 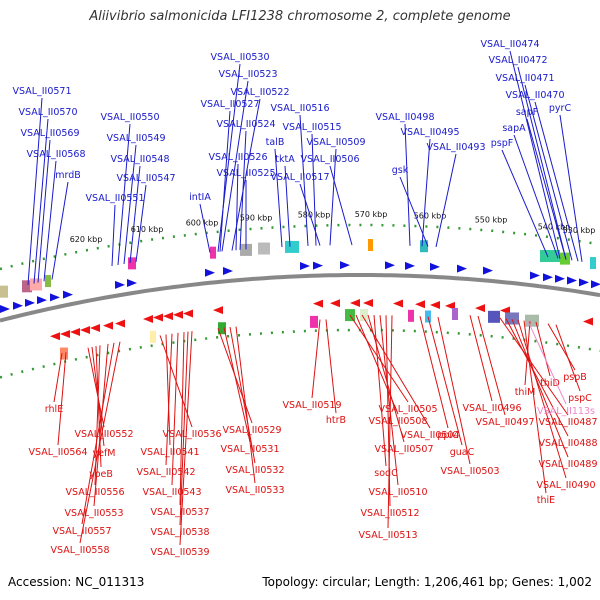 What do you see at coordinates (566, 411) in the screenshot?
I see `gene-label: VSAL_II113s` at bounding box center [566, 411].